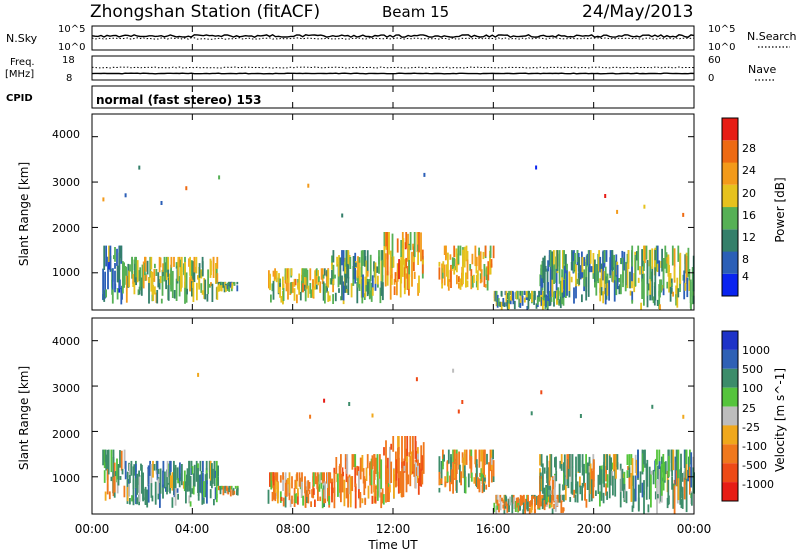 Image resolution: width=800 pixels, height=558 pixels. I want to click on cpid-label: CPID, so click(19, 98).